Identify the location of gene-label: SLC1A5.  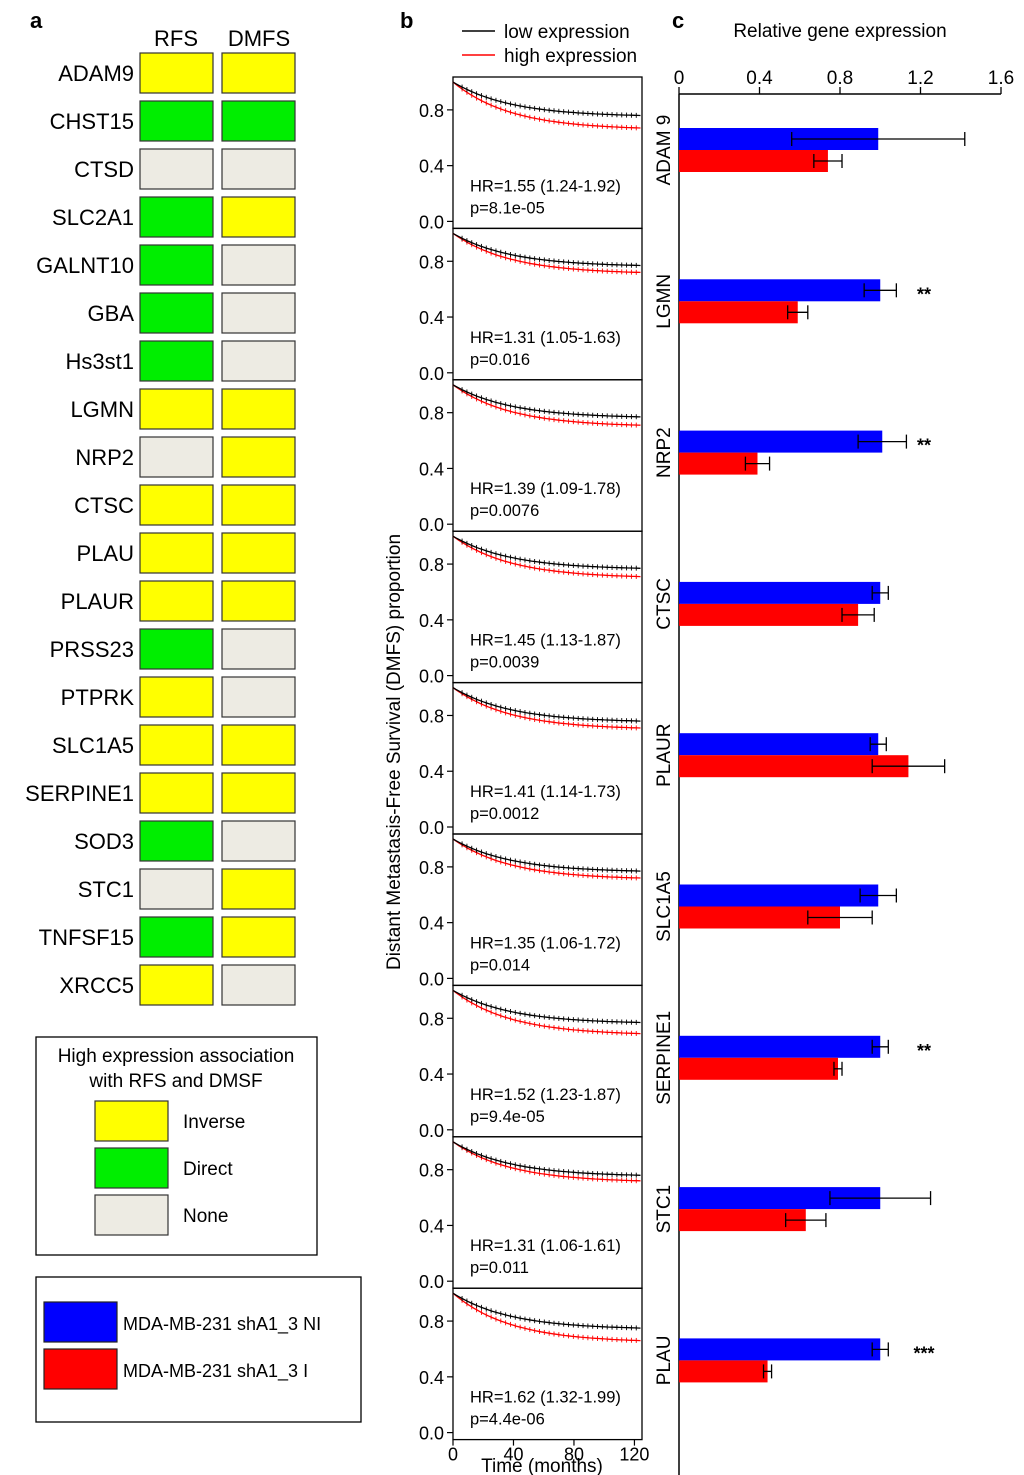
(93, 745).